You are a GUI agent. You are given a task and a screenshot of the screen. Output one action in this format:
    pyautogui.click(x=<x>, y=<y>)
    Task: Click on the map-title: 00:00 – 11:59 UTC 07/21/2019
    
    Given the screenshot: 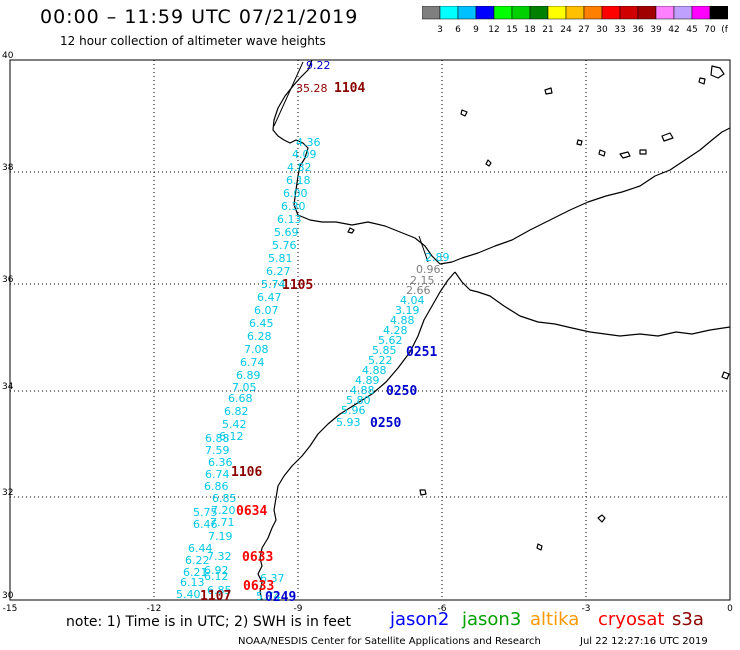 What is the action you would take?
    pyautogui.click(x=199, y=17)
    